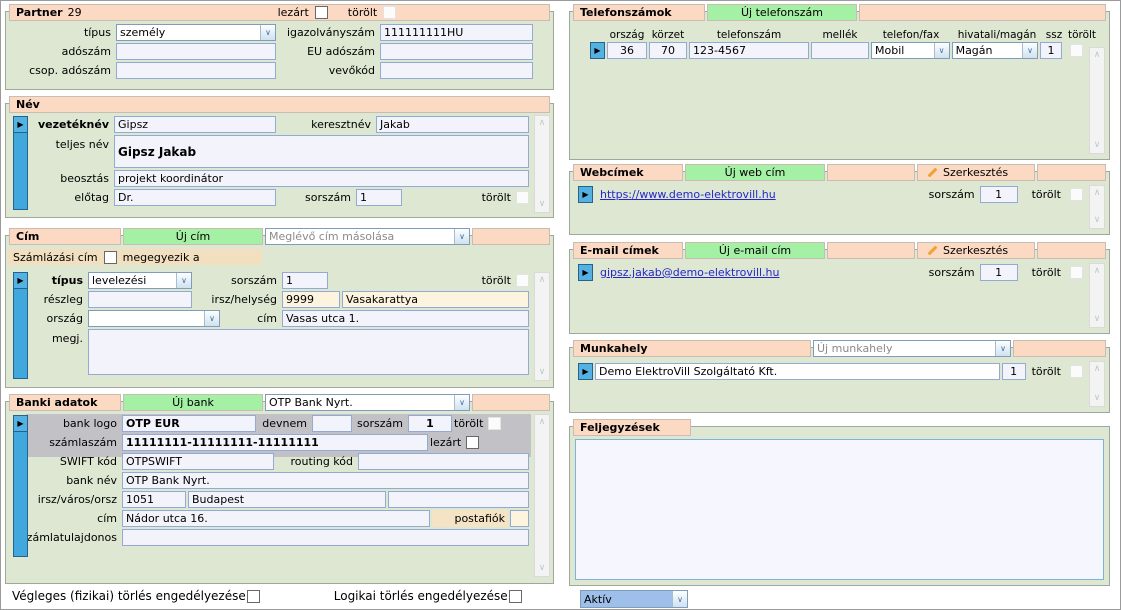 This screenshot has width=1121, height=610. I want to click on bank-country-input, so click(458, 499).